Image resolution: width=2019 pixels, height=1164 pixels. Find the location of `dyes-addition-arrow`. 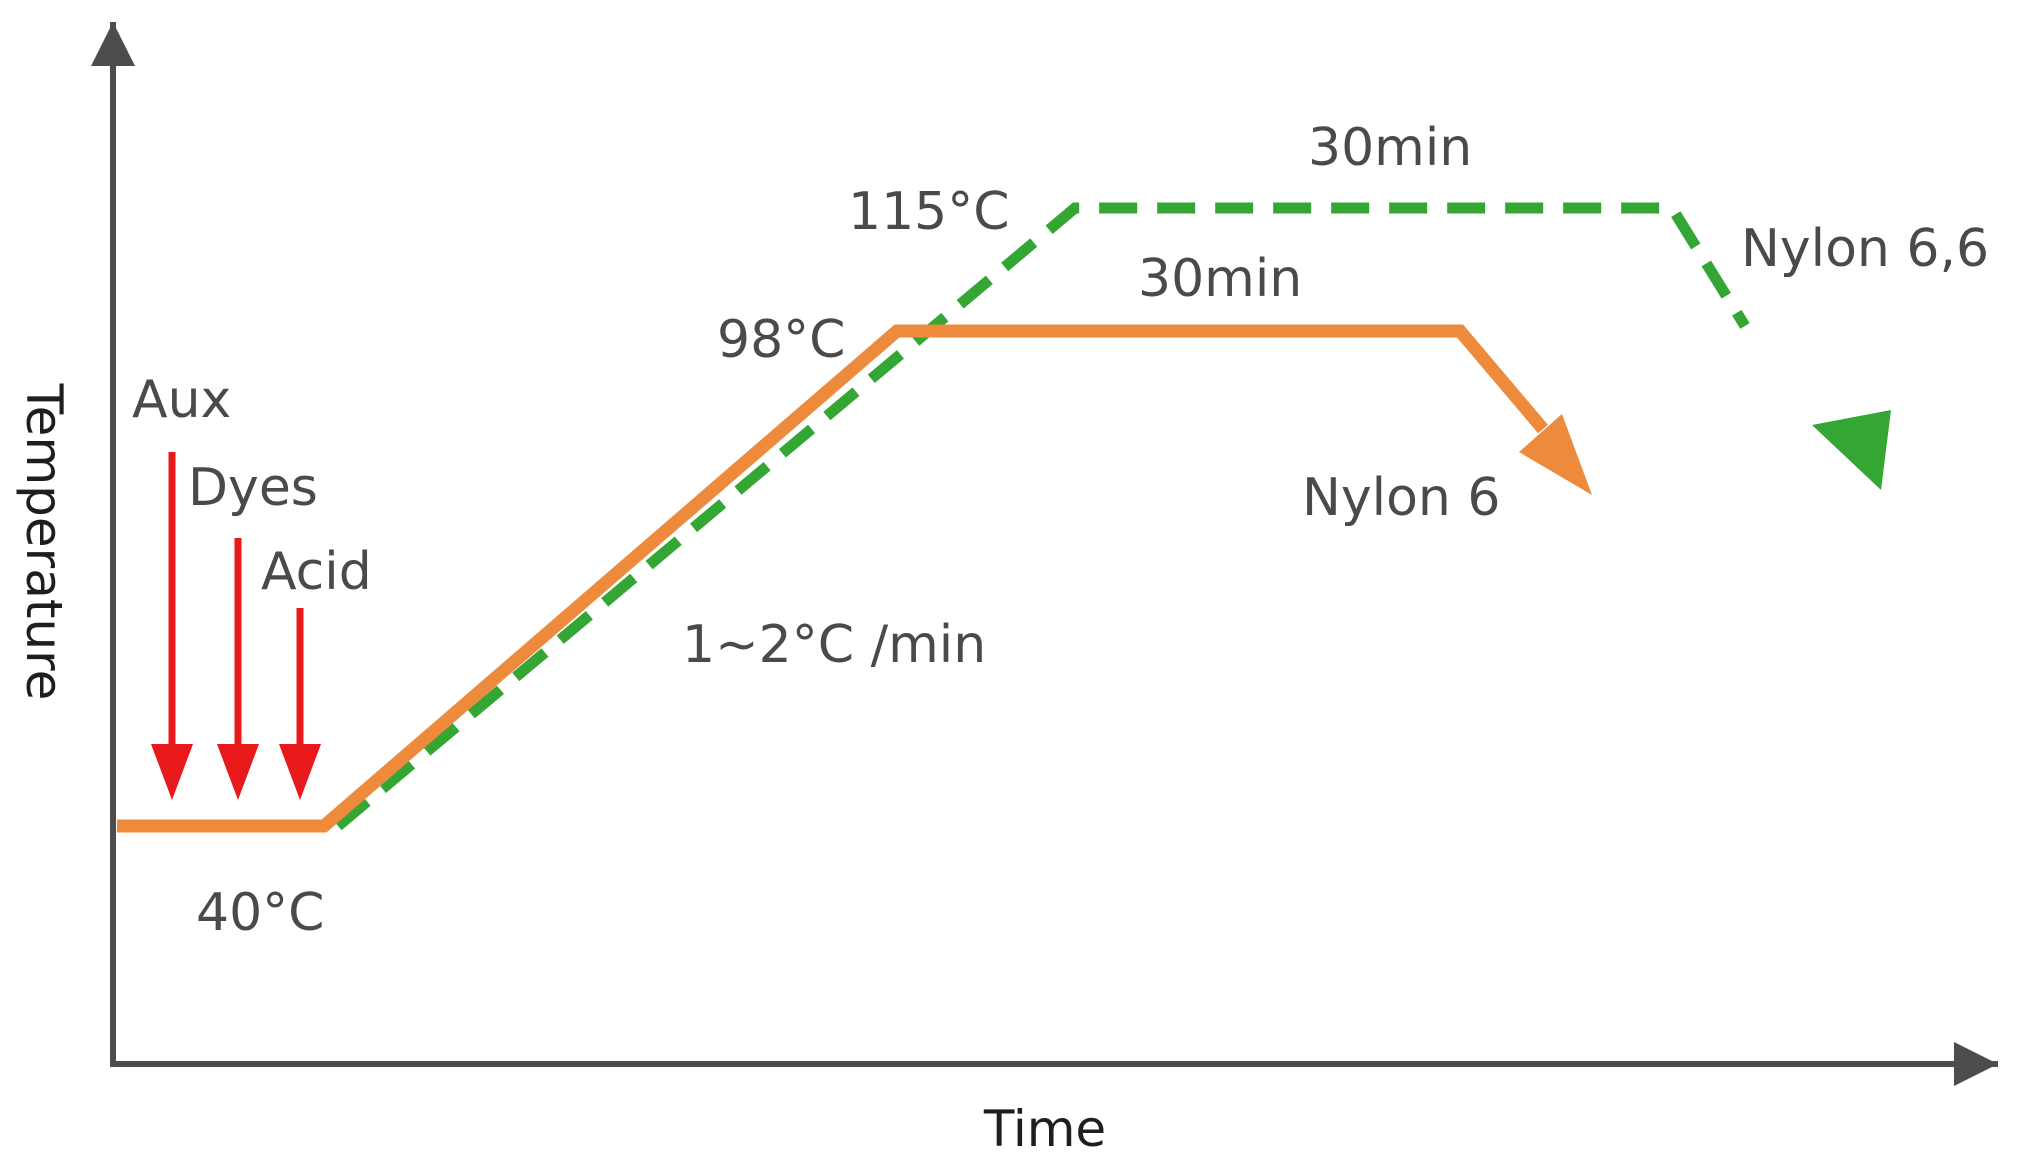

dyes-addition-arrow is located at coordinates (238, 669).